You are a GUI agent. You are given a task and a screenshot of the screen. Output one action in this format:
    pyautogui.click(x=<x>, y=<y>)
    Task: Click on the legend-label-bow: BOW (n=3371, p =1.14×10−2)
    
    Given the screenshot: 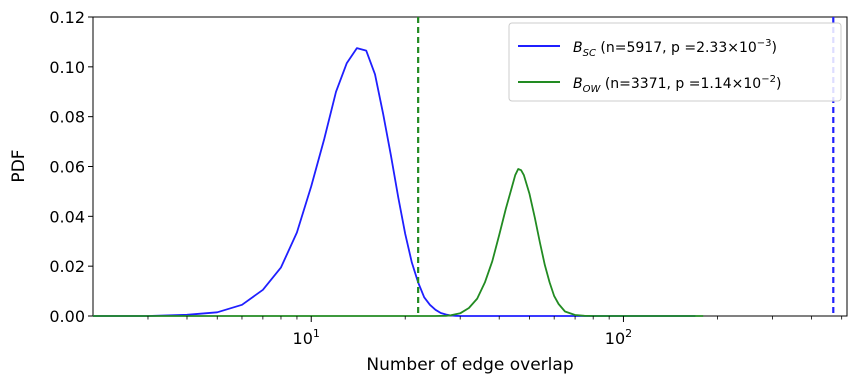 What is the action you would take?
    pyautogui.click(x=677, y=84)
    